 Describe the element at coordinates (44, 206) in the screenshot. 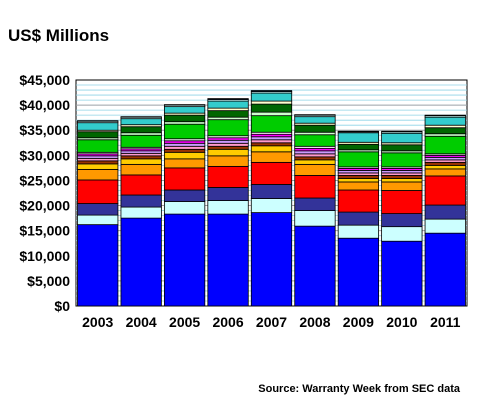

I see `y-tick-label: $20,000` at that location.